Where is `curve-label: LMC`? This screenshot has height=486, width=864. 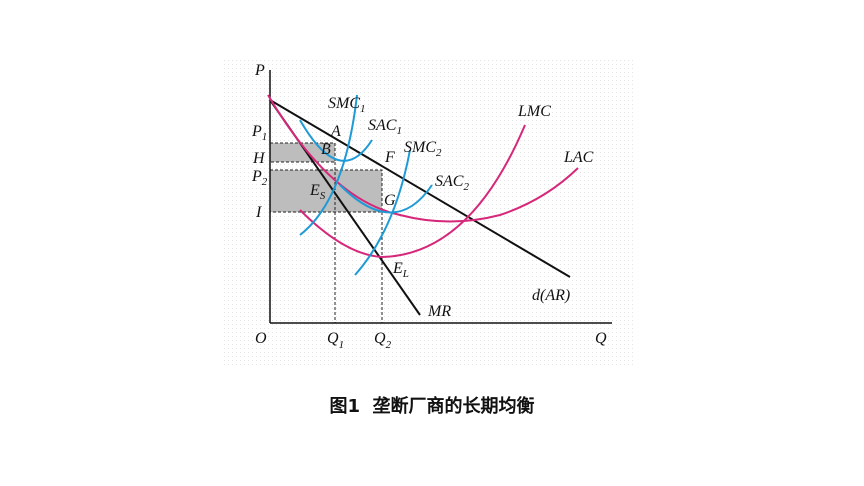
curve-label: LMC is located at coordinates (534, 111).